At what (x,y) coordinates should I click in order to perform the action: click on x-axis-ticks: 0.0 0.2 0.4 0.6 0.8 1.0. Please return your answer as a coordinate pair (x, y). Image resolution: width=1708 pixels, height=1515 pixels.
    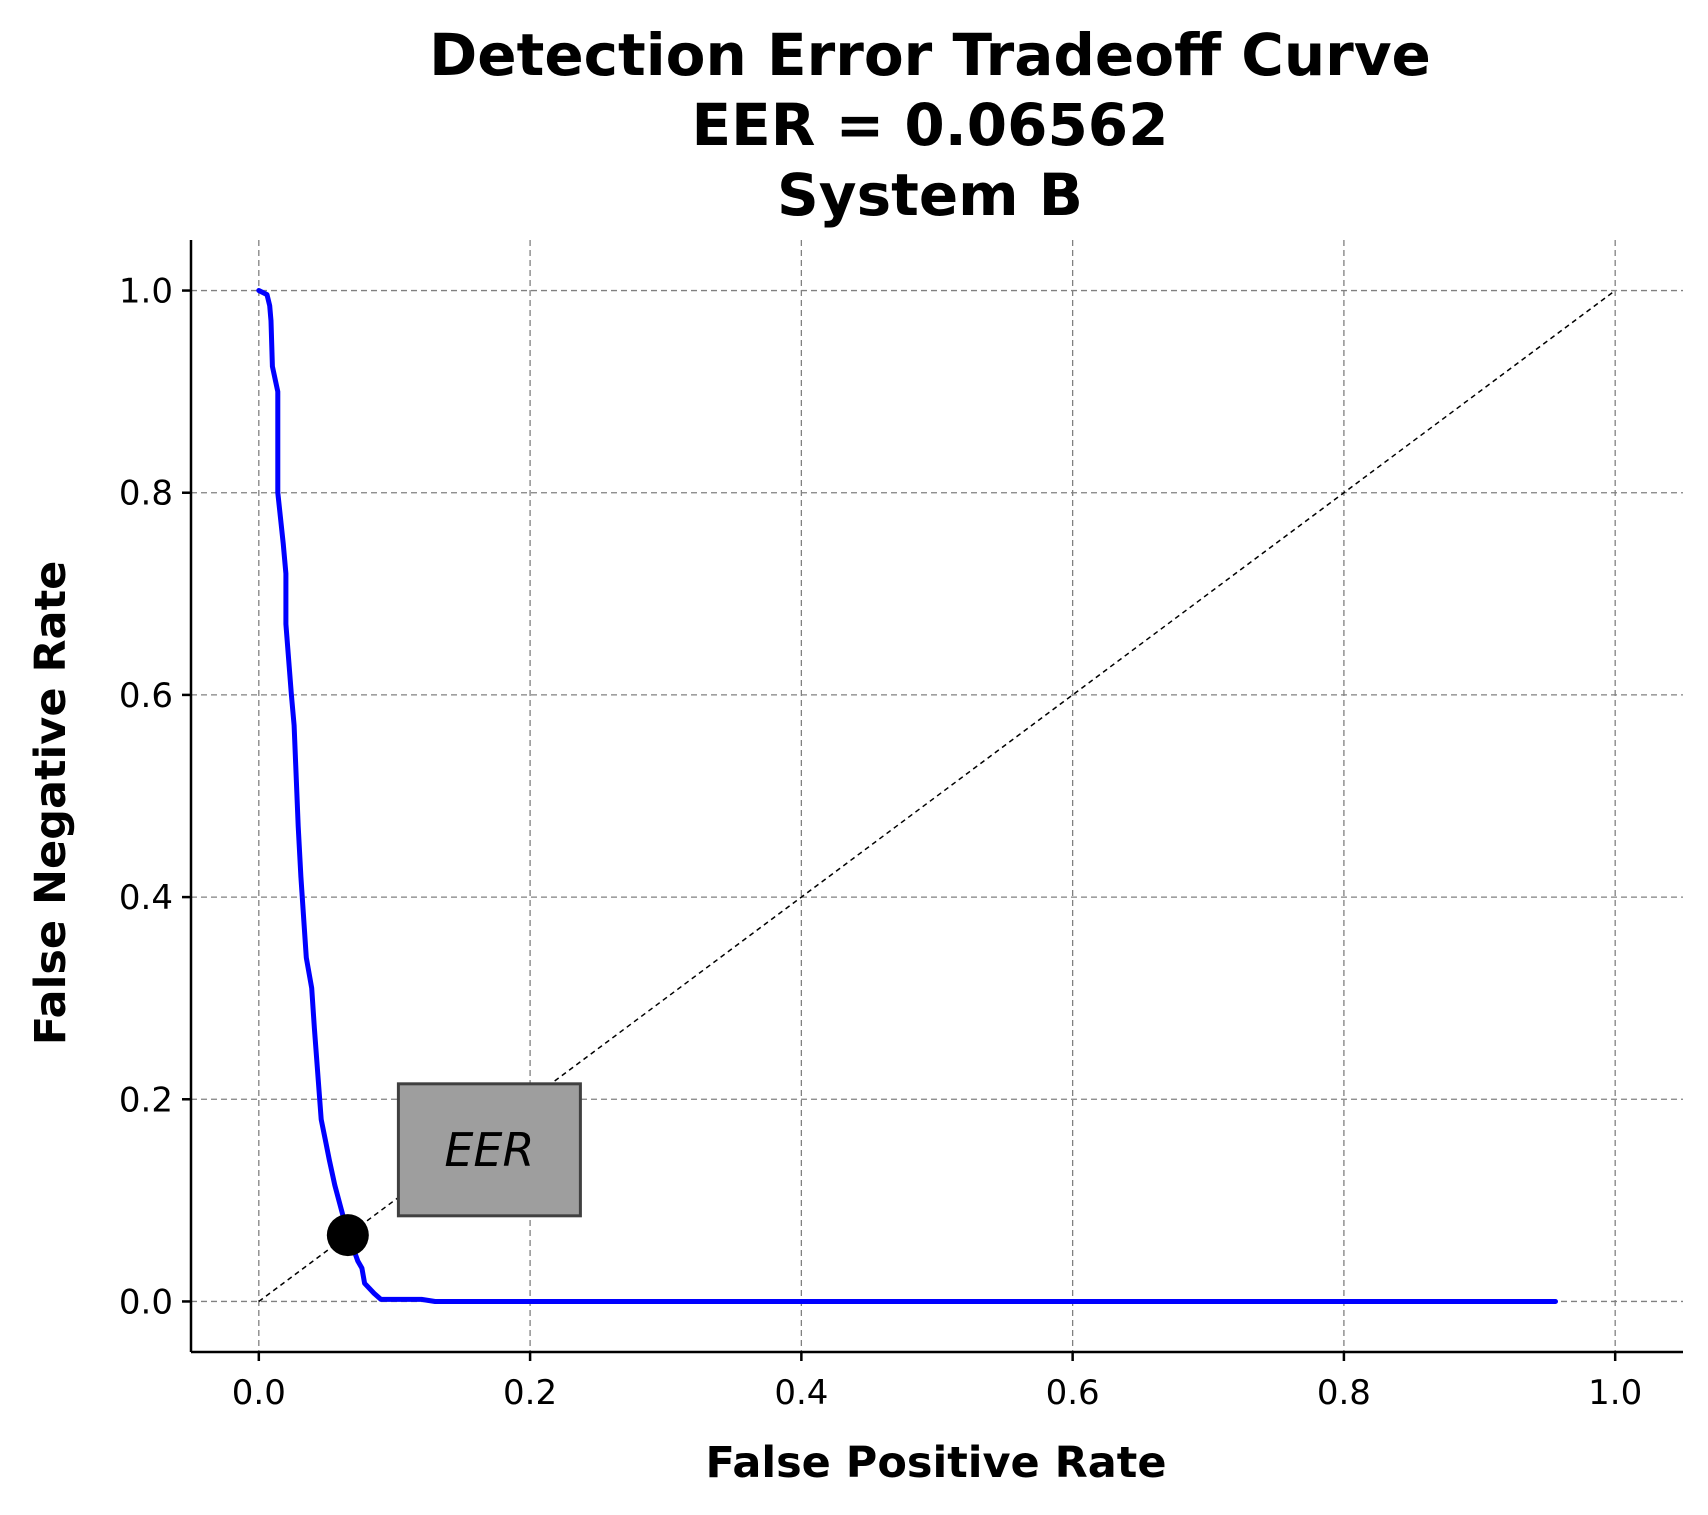
    Looking at the image, I should click on (937, 1382).